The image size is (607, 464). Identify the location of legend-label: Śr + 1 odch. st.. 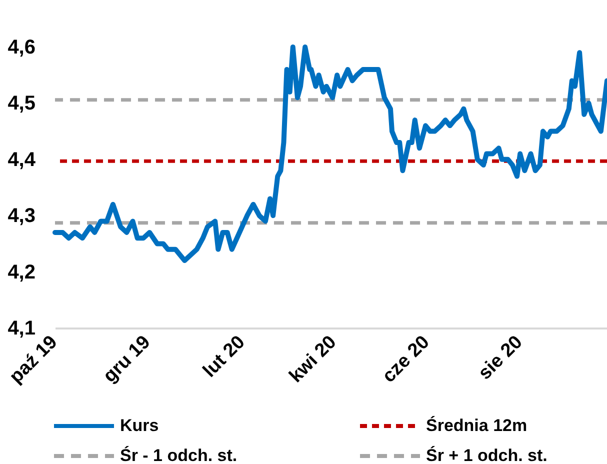
(487, 454).